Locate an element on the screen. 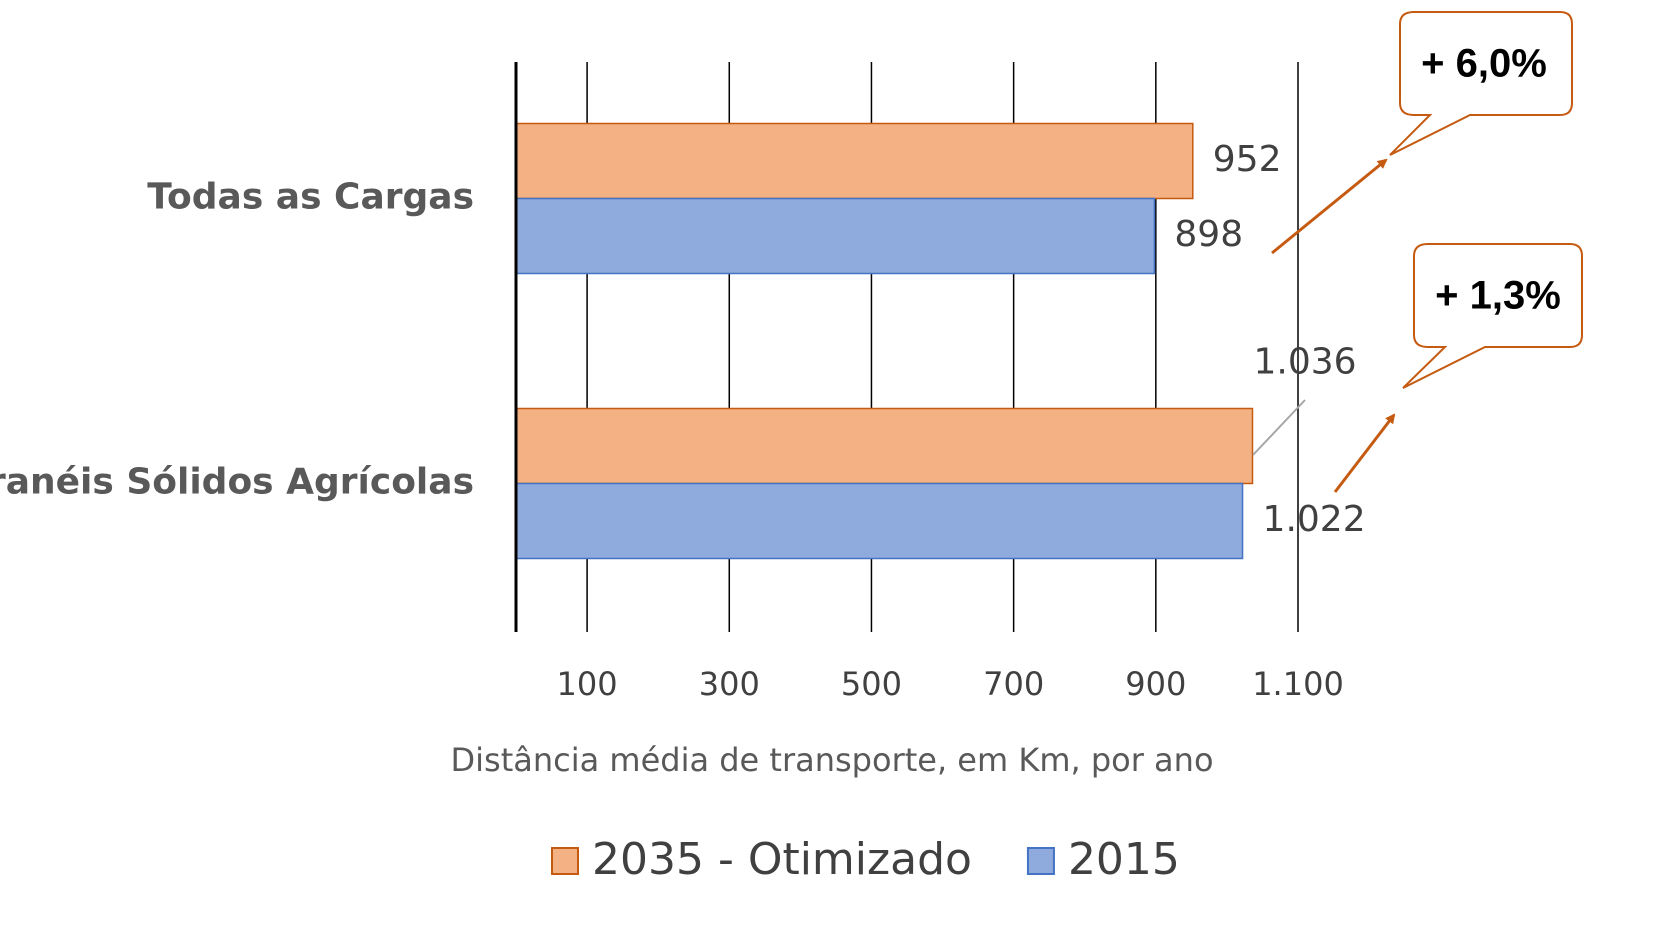 This screenshot has height=942, width=1678. legend-label: 2035 - Otimizado is located at coordinates (782, 859).